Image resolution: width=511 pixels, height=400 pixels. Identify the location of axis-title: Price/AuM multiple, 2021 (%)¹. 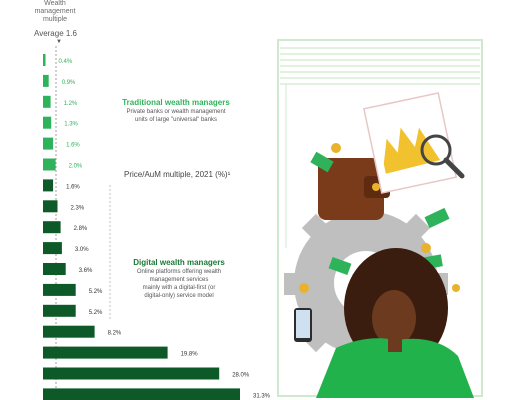
(177, 174).